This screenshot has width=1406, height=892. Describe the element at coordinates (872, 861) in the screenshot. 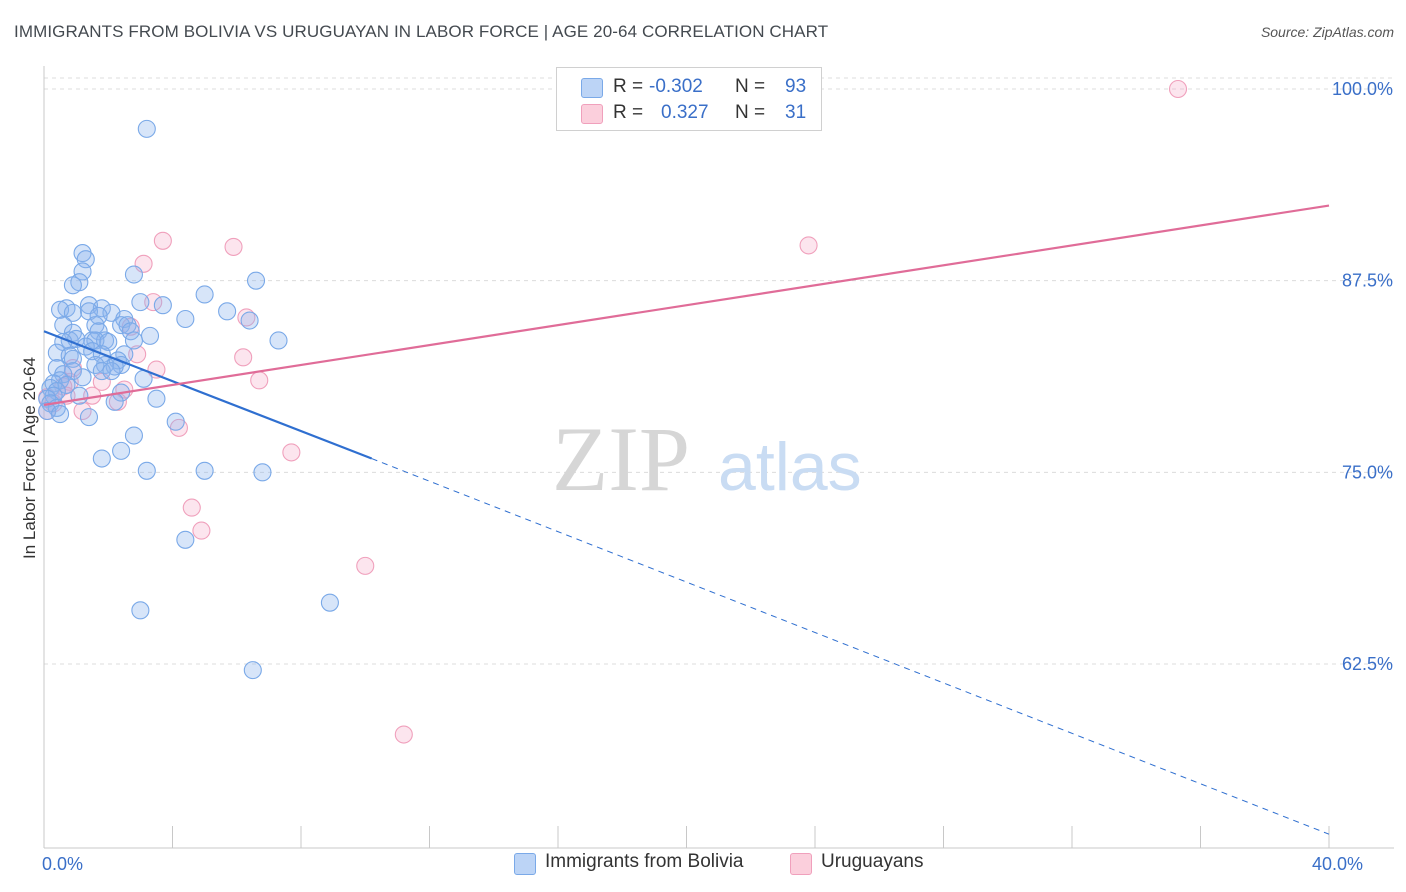

I see `bottom-legend-label-uruguayans: Uruguayans` at that location.